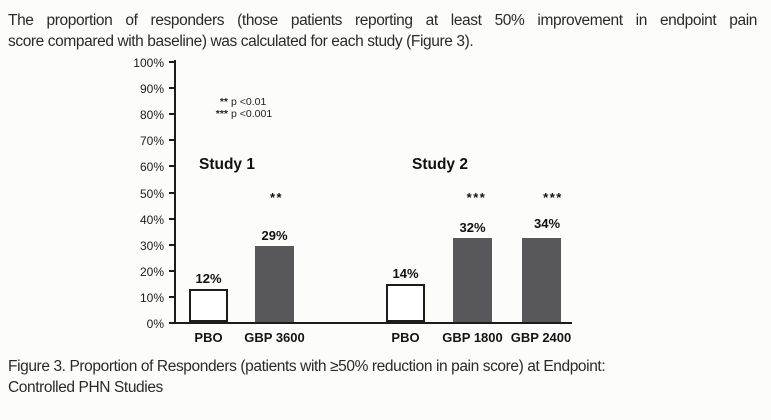 The height and width of the screenshot is (420, 771). I want to click on legend-row: ** p <0.01, so click(239, 102).